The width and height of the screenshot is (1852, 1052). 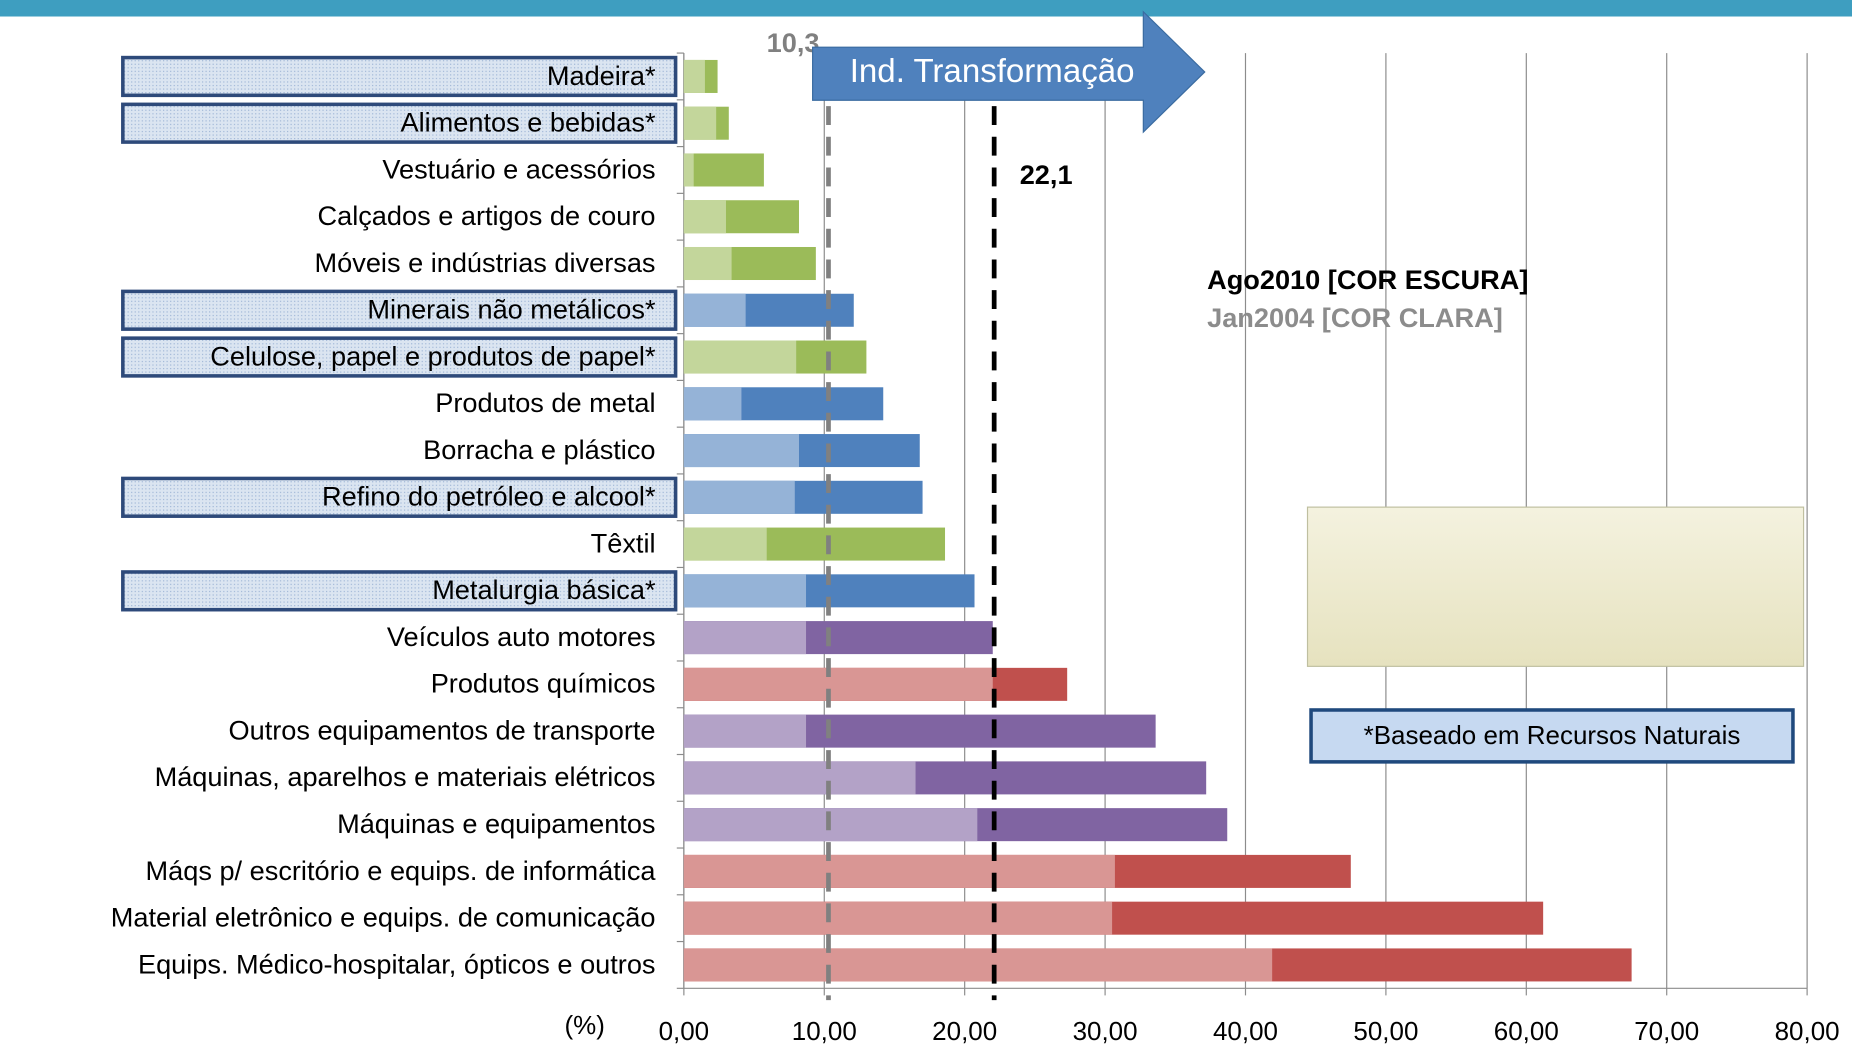 I want to click on y-tick-label: Produtos de metal, so click(x=545, y=402).